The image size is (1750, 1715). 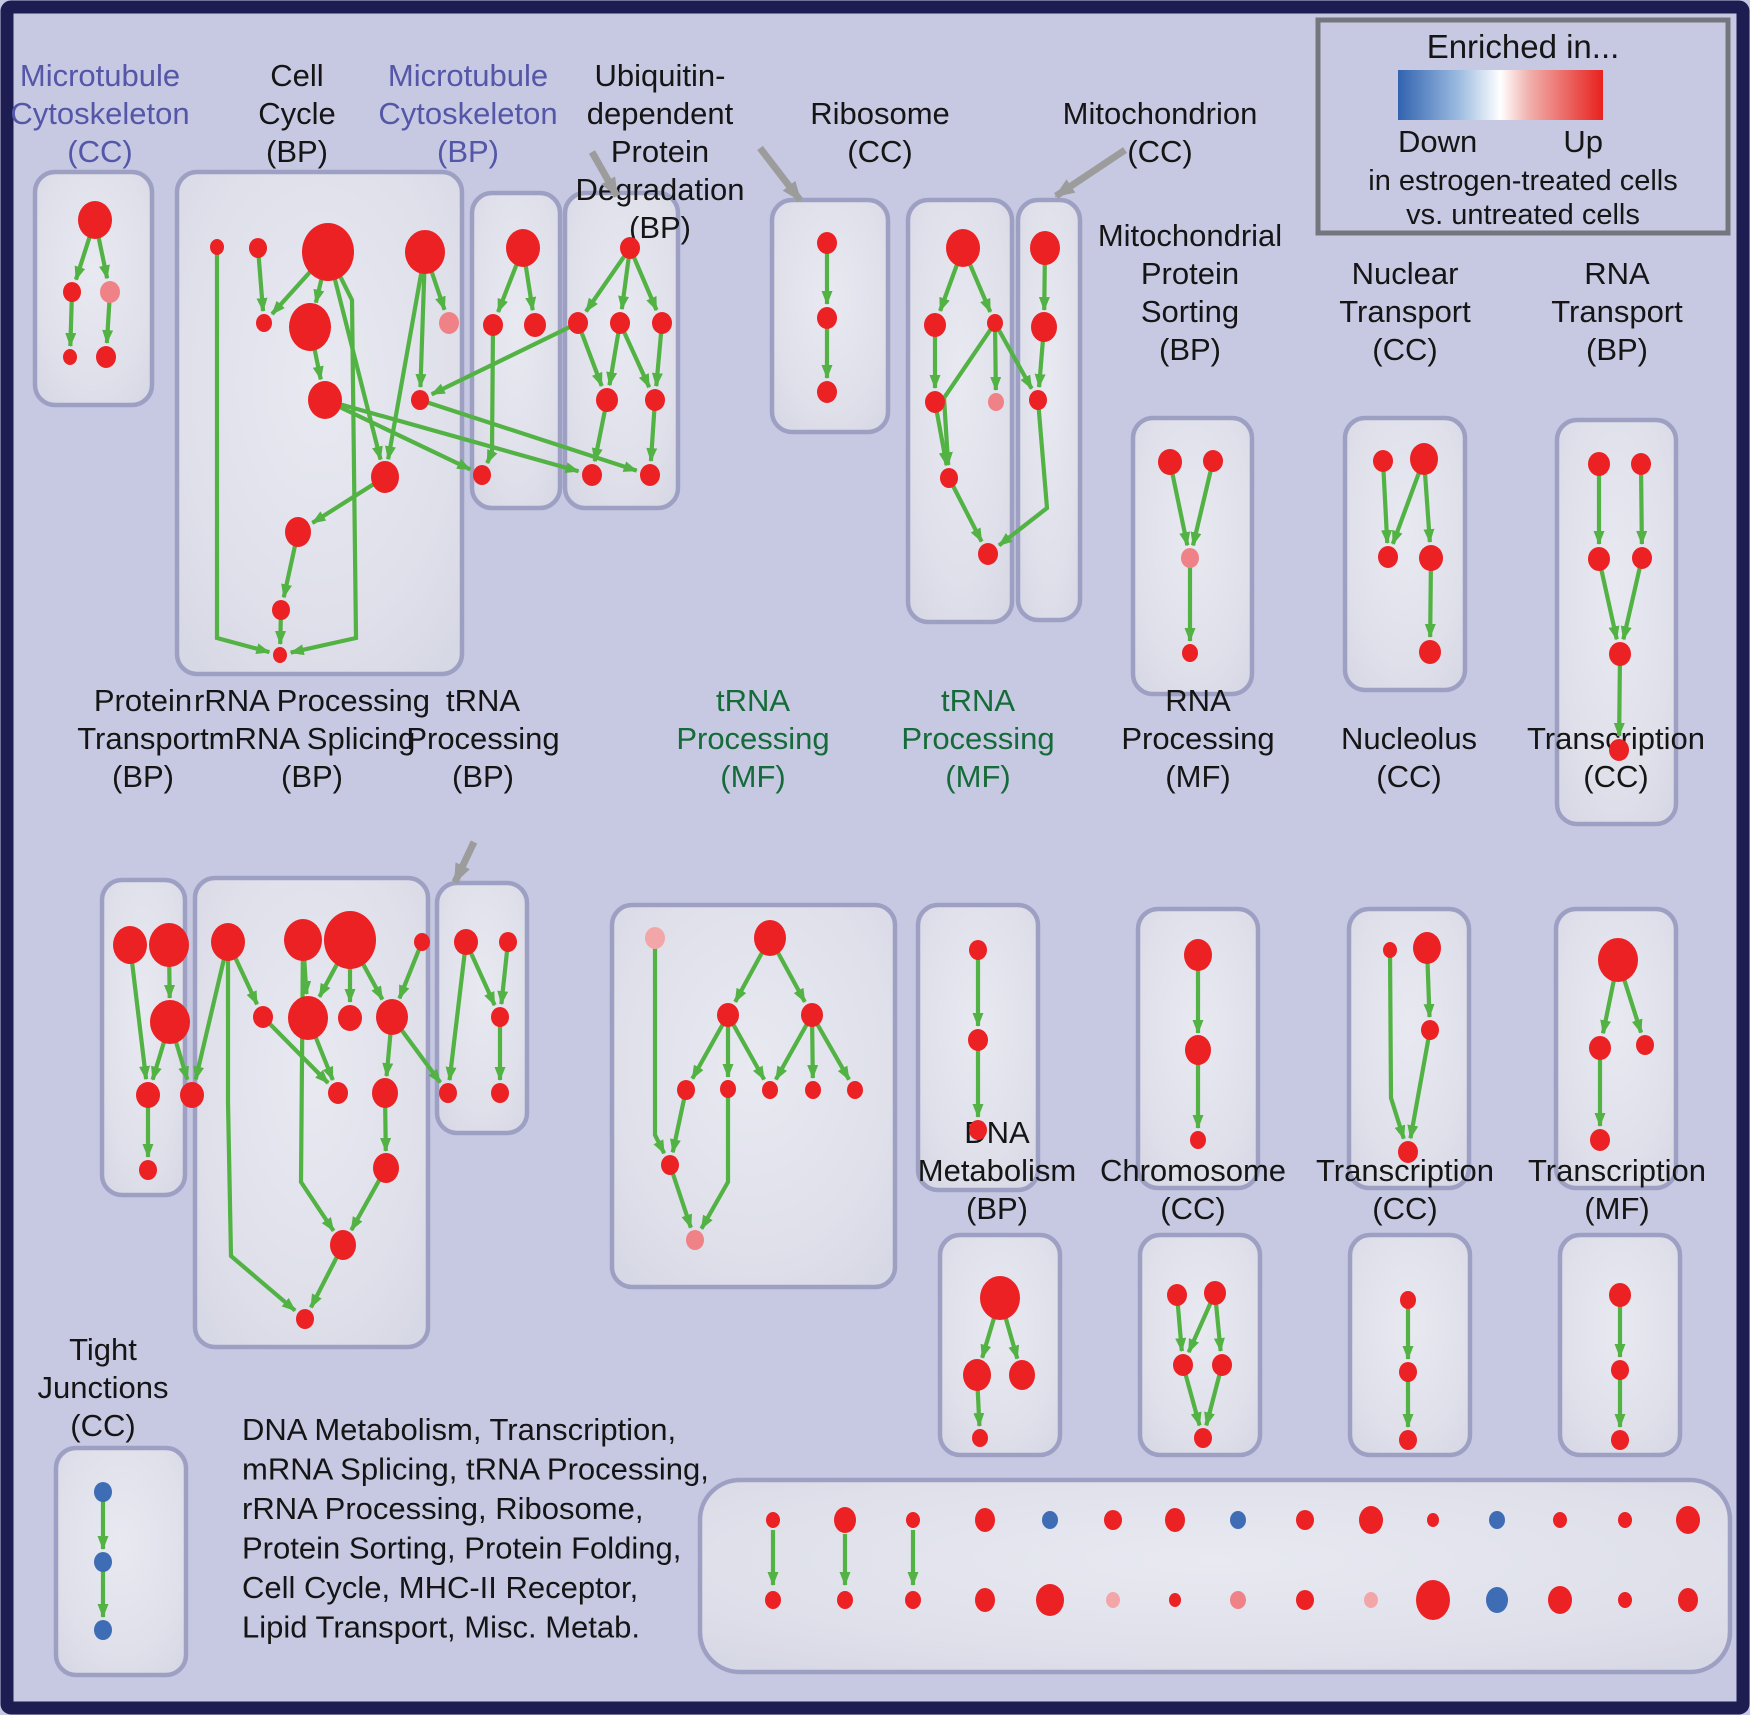 I want to click on label-line: Ribosome, so click(x=880, y=113).